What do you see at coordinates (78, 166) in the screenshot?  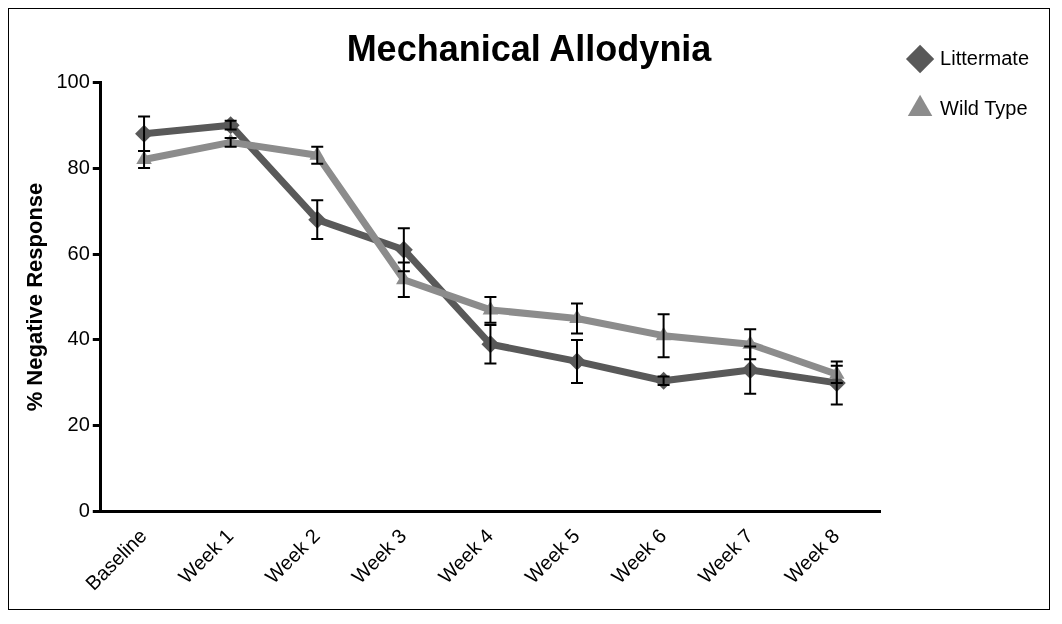 I see `y-tick-label: 80` at bounding box center [78, 166].